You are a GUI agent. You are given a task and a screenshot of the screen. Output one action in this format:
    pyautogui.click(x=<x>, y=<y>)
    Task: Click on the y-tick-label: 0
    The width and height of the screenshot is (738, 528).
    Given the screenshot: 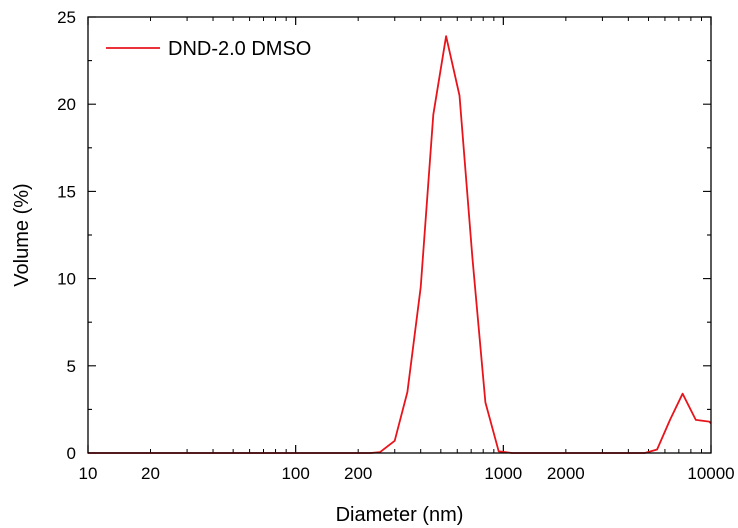 What is the action you would take?
    pyautogui.click(x=71, y=453)
    